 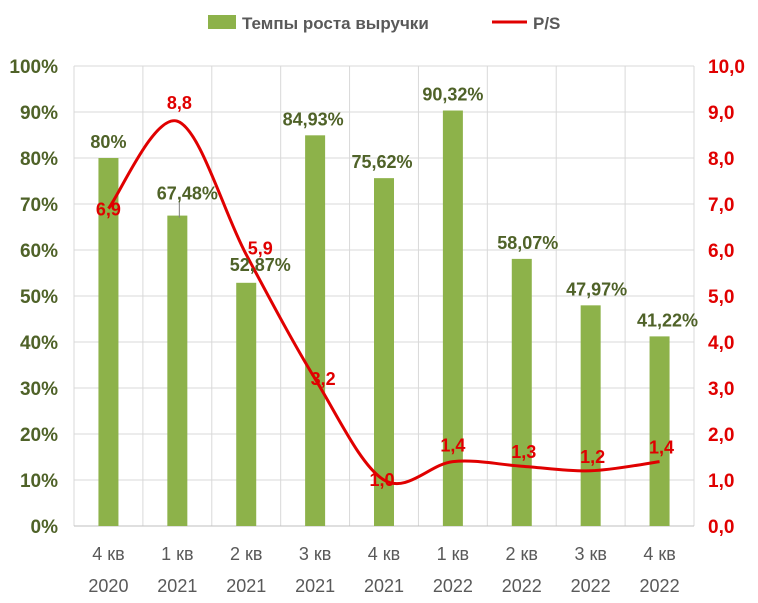 I want to click on legend-bar-label: Темпы роста выручки, so click(x=335, y=23).